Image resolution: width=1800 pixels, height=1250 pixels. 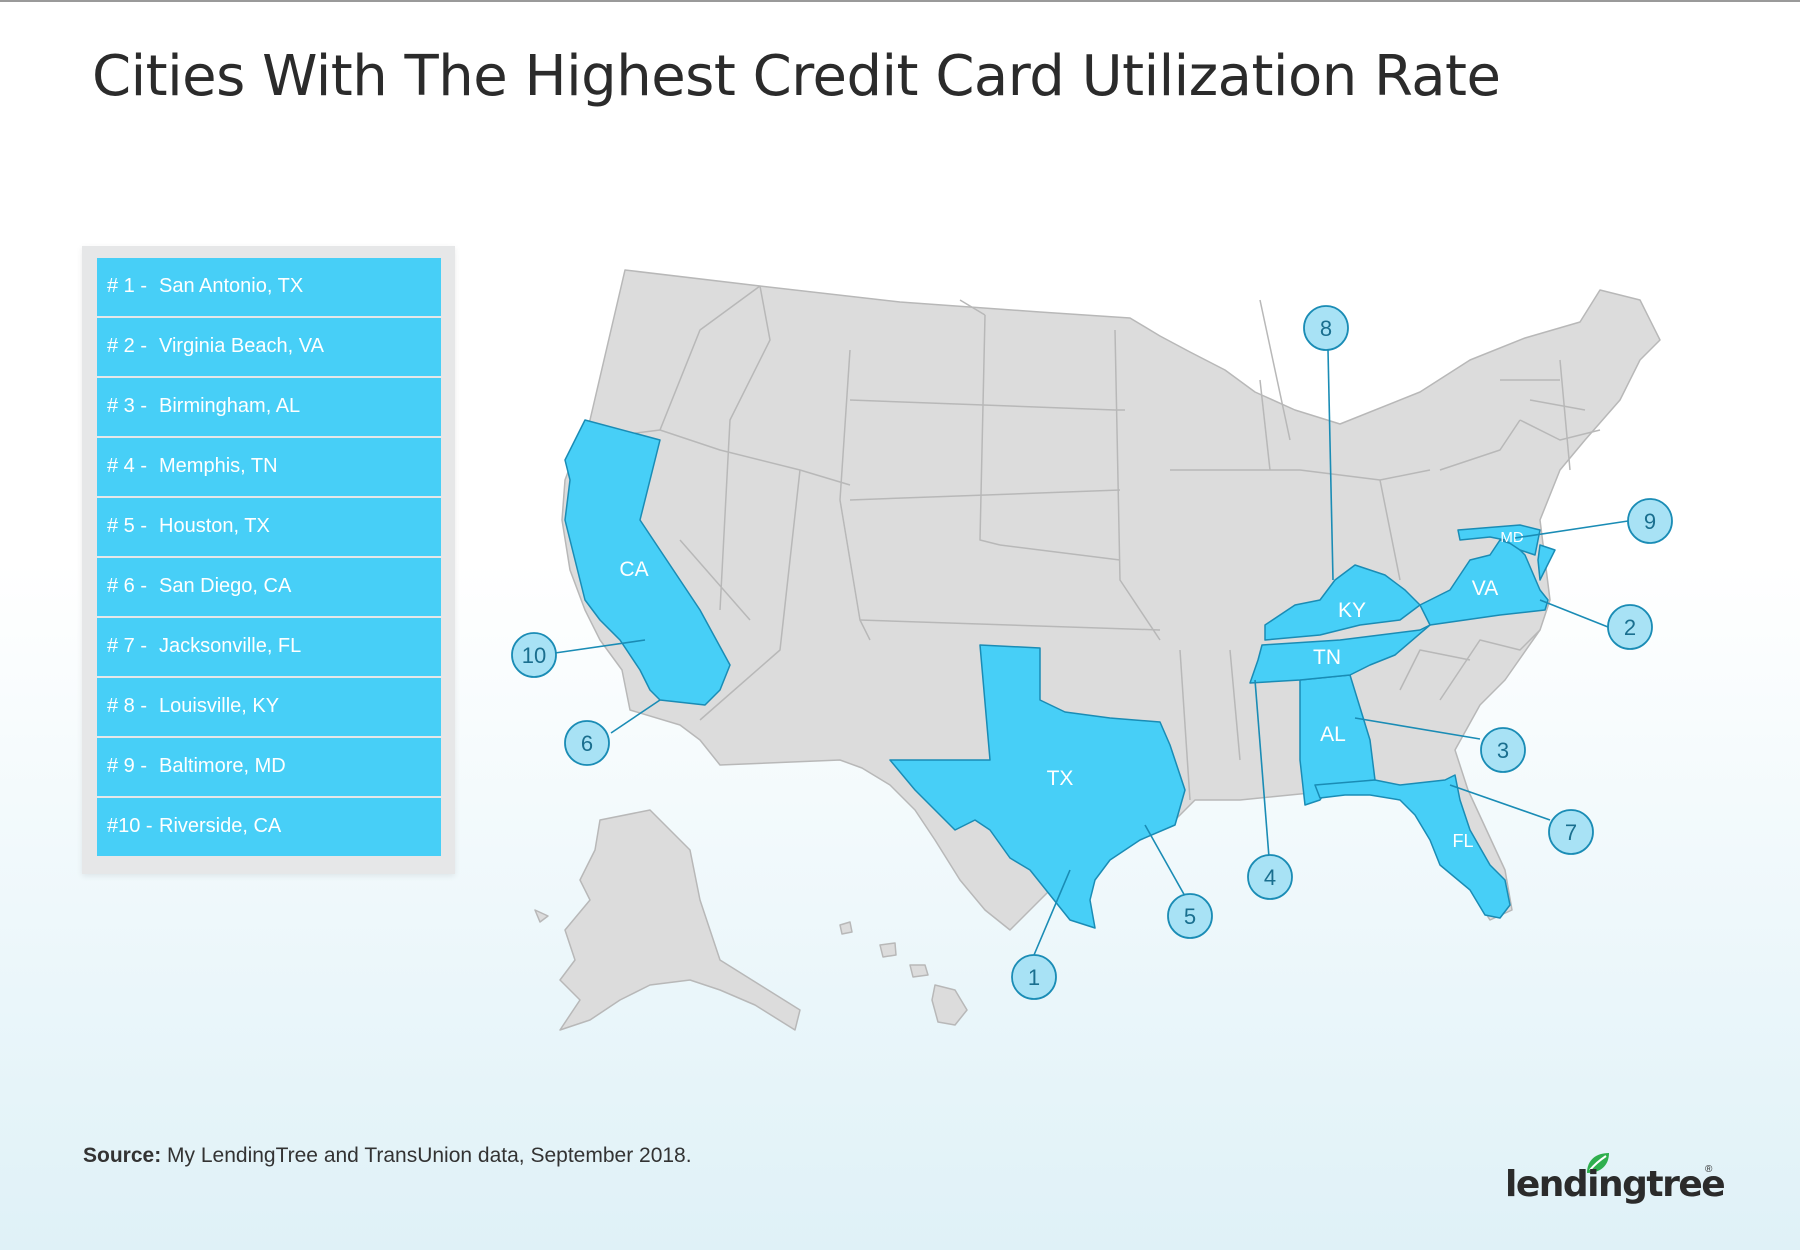 What do you see at coordinates (127, 706) in the screenshot?
I see `legend-rank: # 8 -` at bounding box center [127, 706].